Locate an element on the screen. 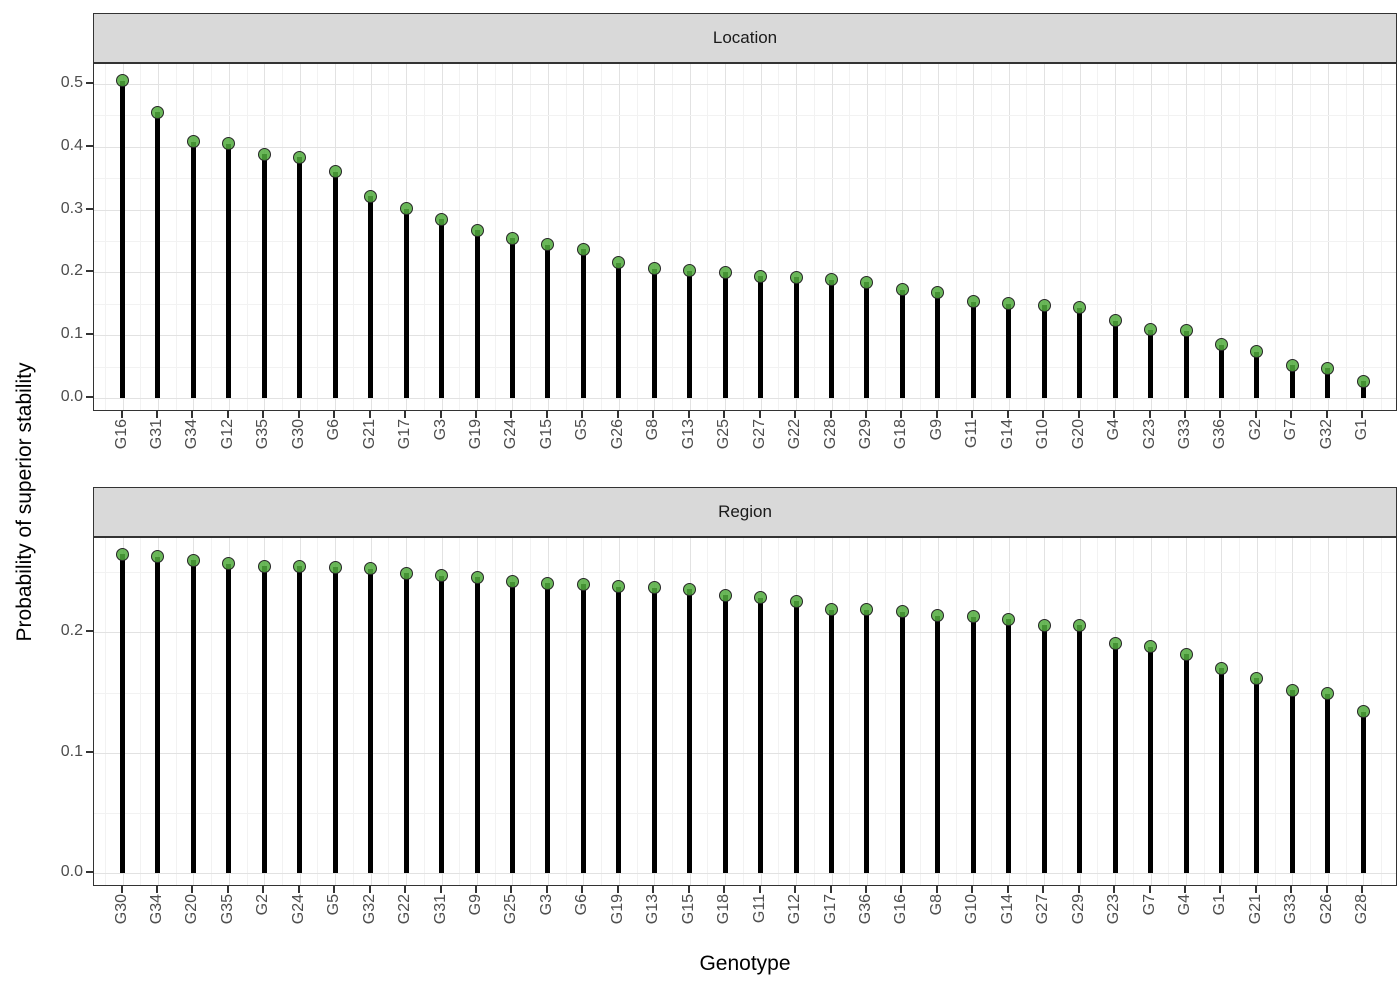 The height and width of the screenshot is (1000, 1400). lollipop-stem-G1 is located at coordinates (1221, 770).